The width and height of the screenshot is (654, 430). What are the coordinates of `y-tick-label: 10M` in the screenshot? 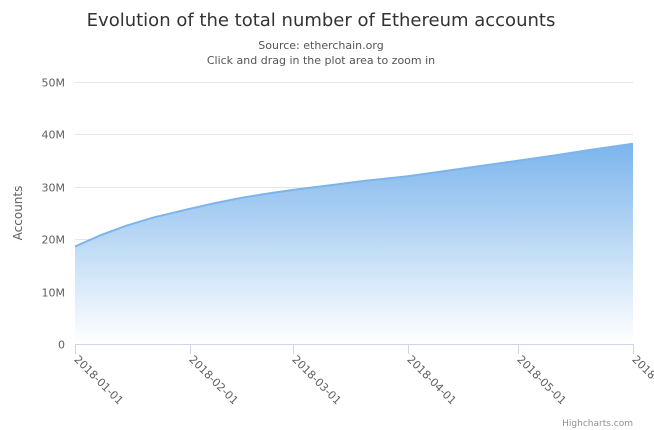 It's located at (54, 293).